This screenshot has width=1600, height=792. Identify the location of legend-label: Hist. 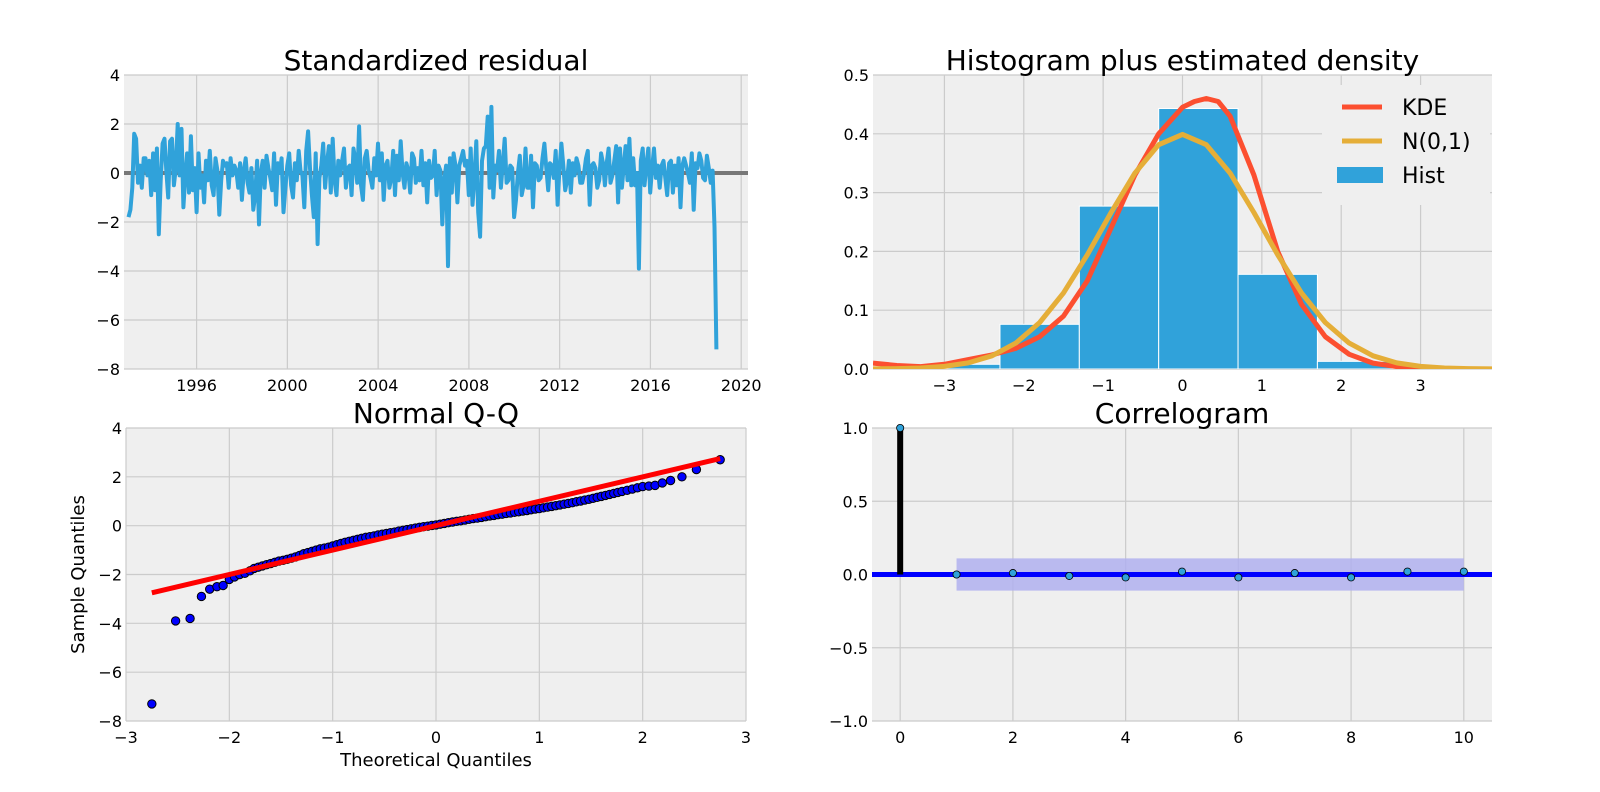
(1423, 176).